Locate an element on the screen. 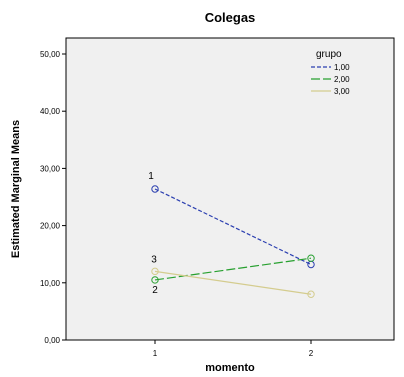 The image size is (404, 377). legend-label-1: 1,00 is located at coordinates (342, 67).